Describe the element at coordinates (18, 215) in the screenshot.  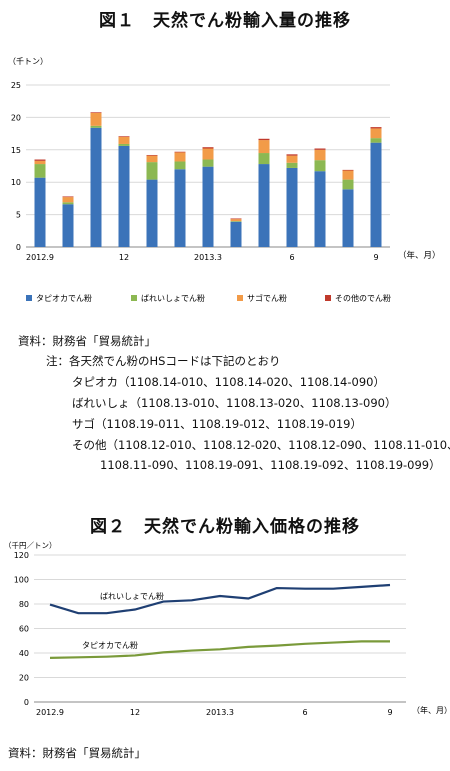
I see `y-tick-label: 5` at that location.